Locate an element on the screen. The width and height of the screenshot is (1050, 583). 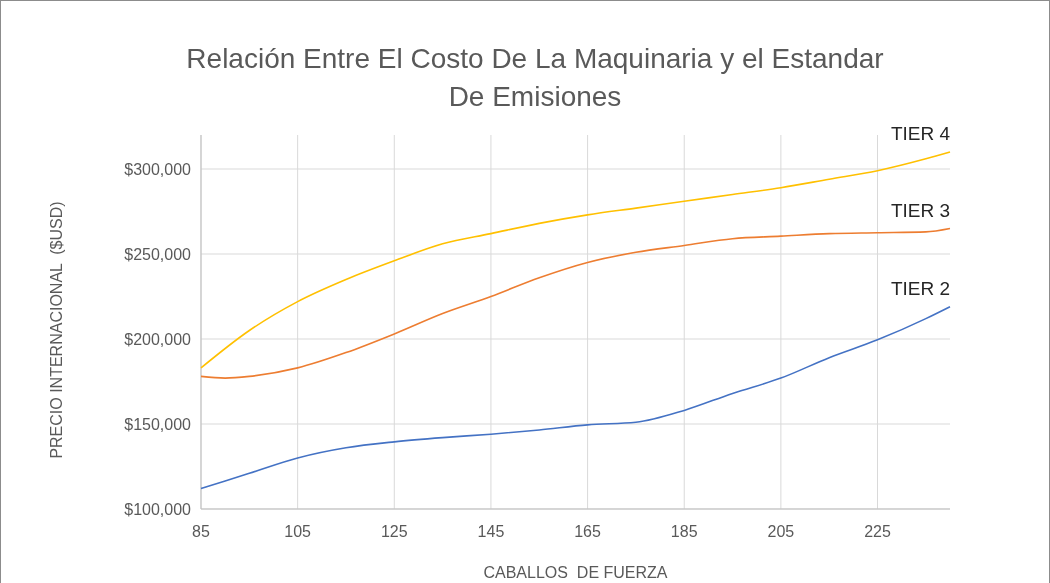
x-tick-label: 185 is located at coordinates (684, 531).